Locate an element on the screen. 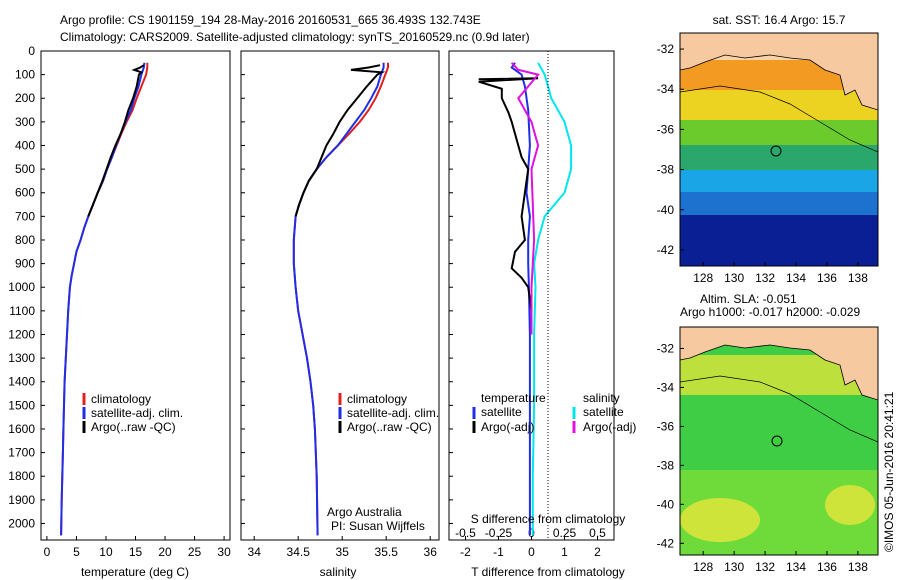 The height and width of the screenshot is (580, 900). depth-tick-label: 400 is located at coordinates (25, 145).